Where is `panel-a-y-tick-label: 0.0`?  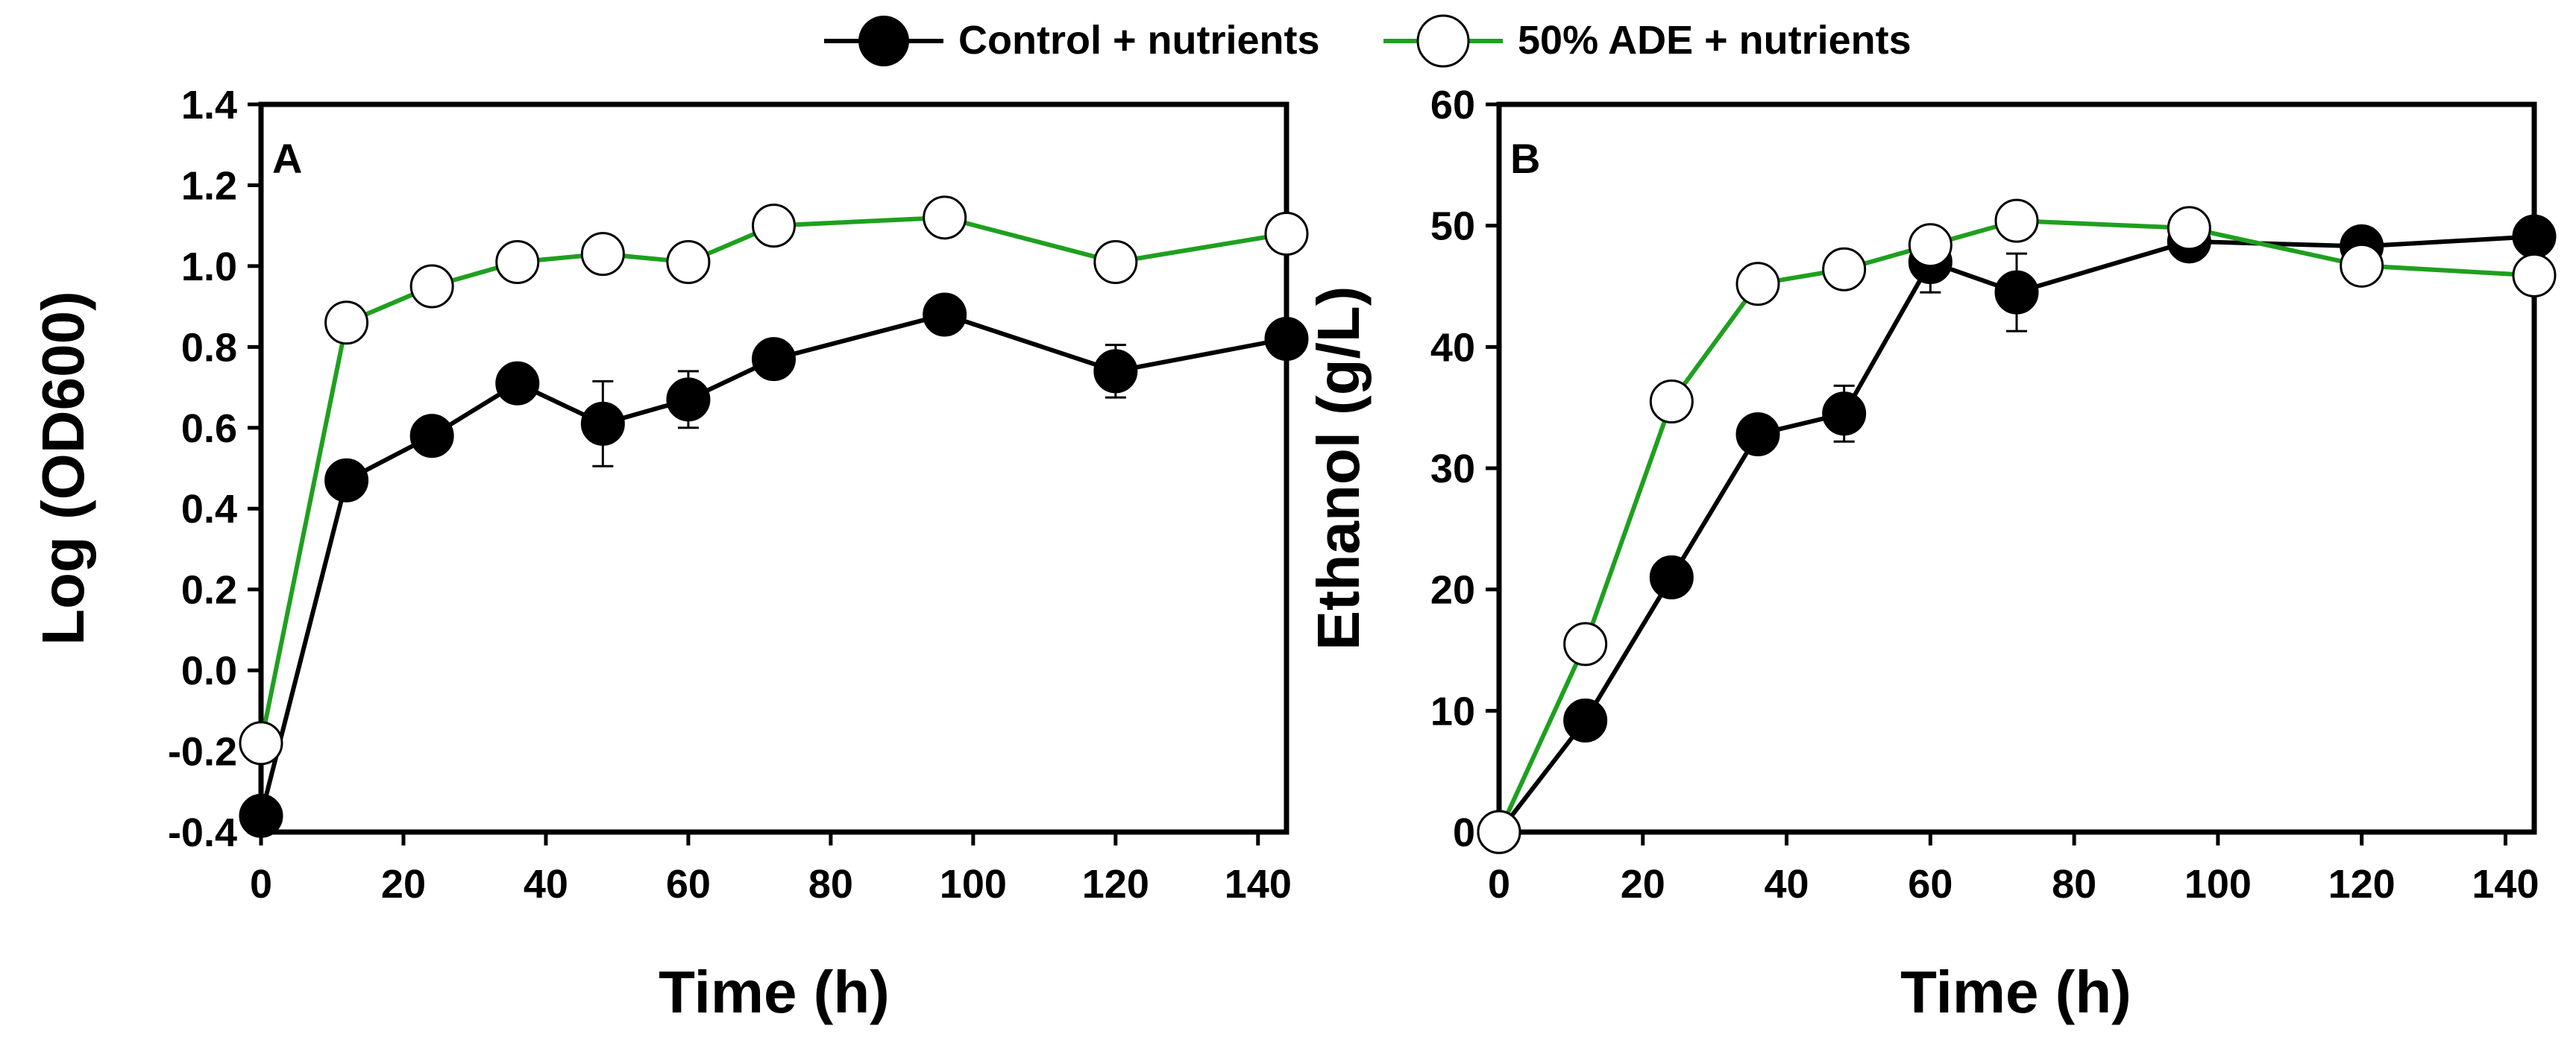 panel-a-y-tick-label: 0.0 is located at coordinates (209, 671).